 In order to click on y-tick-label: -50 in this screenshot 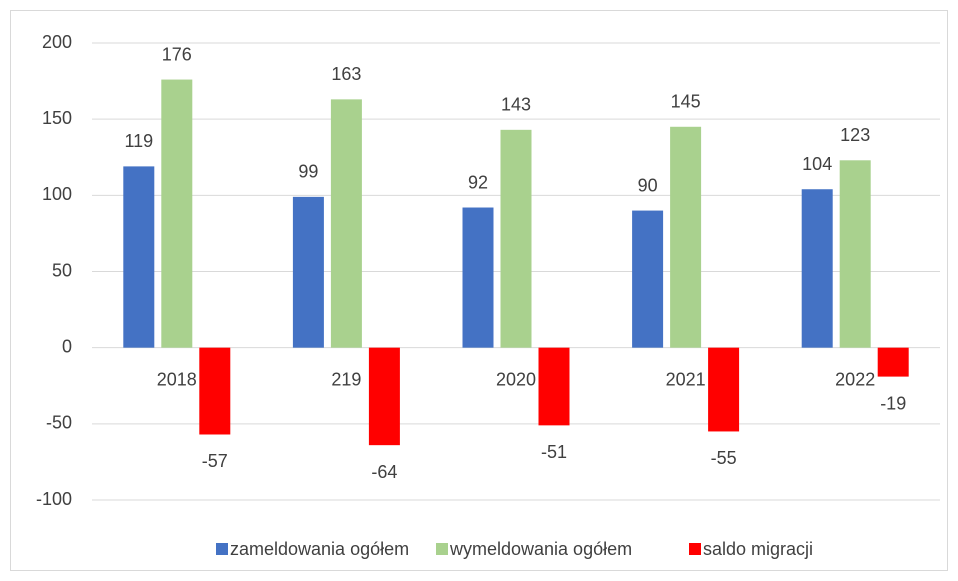, I will do `click(59, 423)`.